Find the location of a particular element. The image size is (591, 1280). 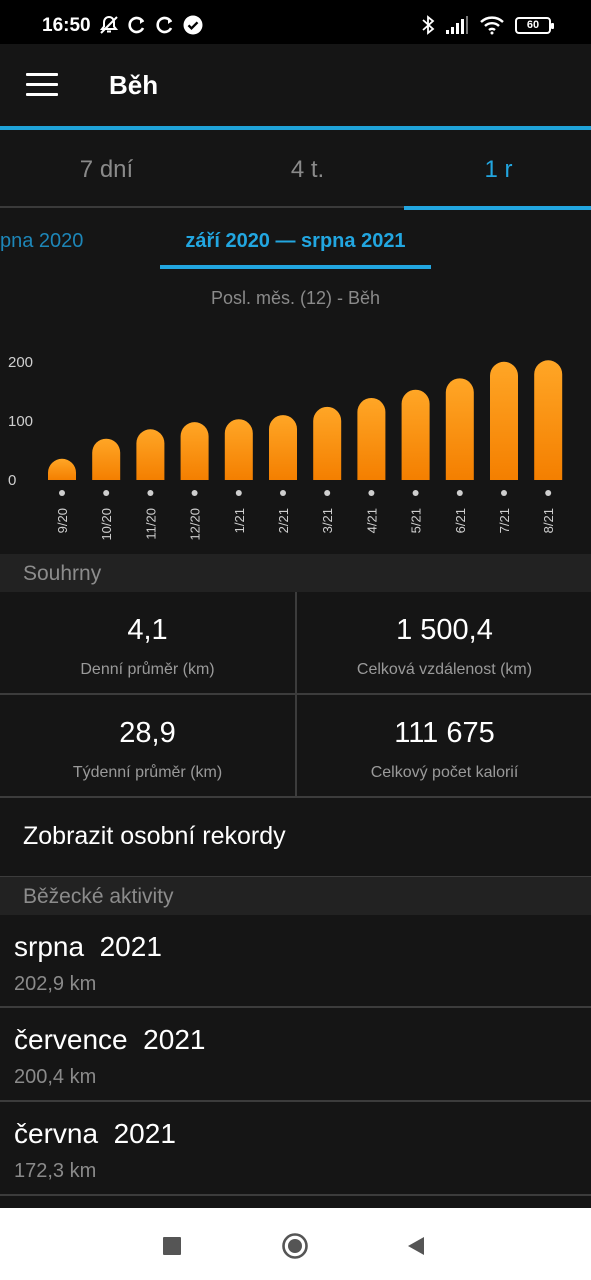

date-range-selector: pna 2020 září 2020 — srpna 2021 is located at coordinates (295, 244).